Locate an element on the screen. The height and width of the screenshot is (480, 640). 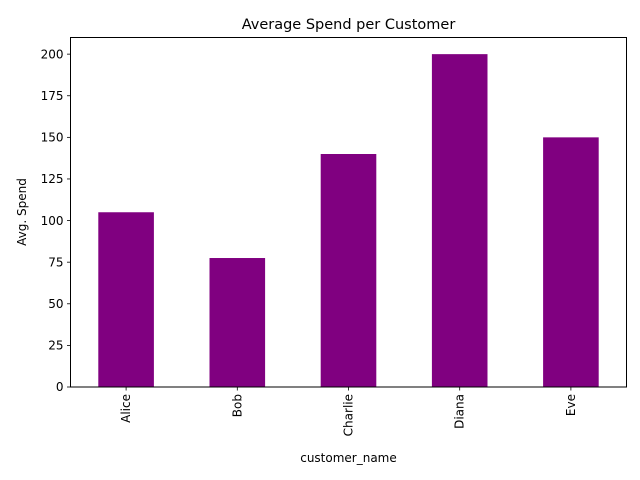
y-tick-label: 0 is located at coordinates (60, 387).